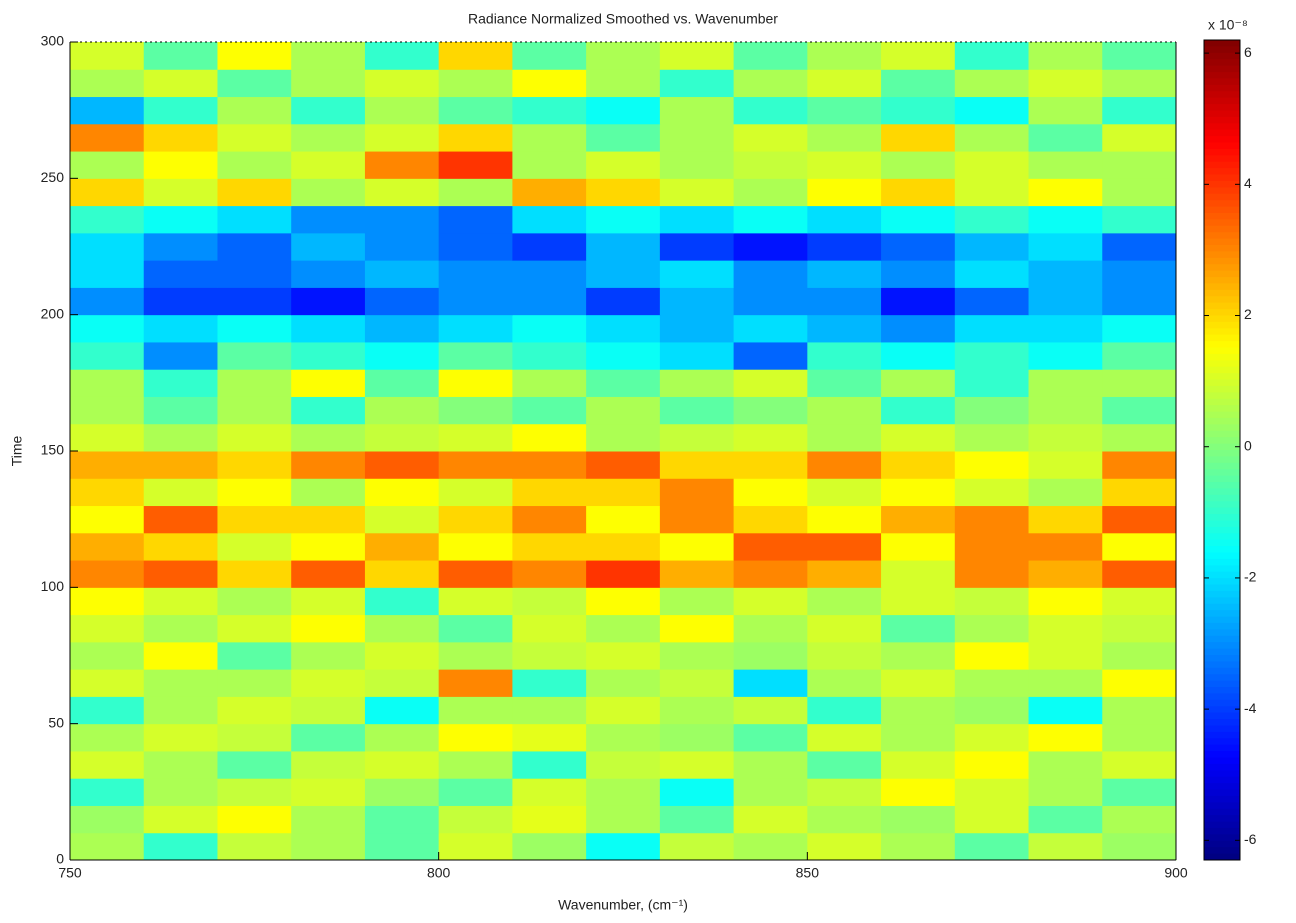 The image size is (1296, 923). Describe the element at coordinates (439, 873) in the screenshot. I see `x-tick-label: 800` at that location.